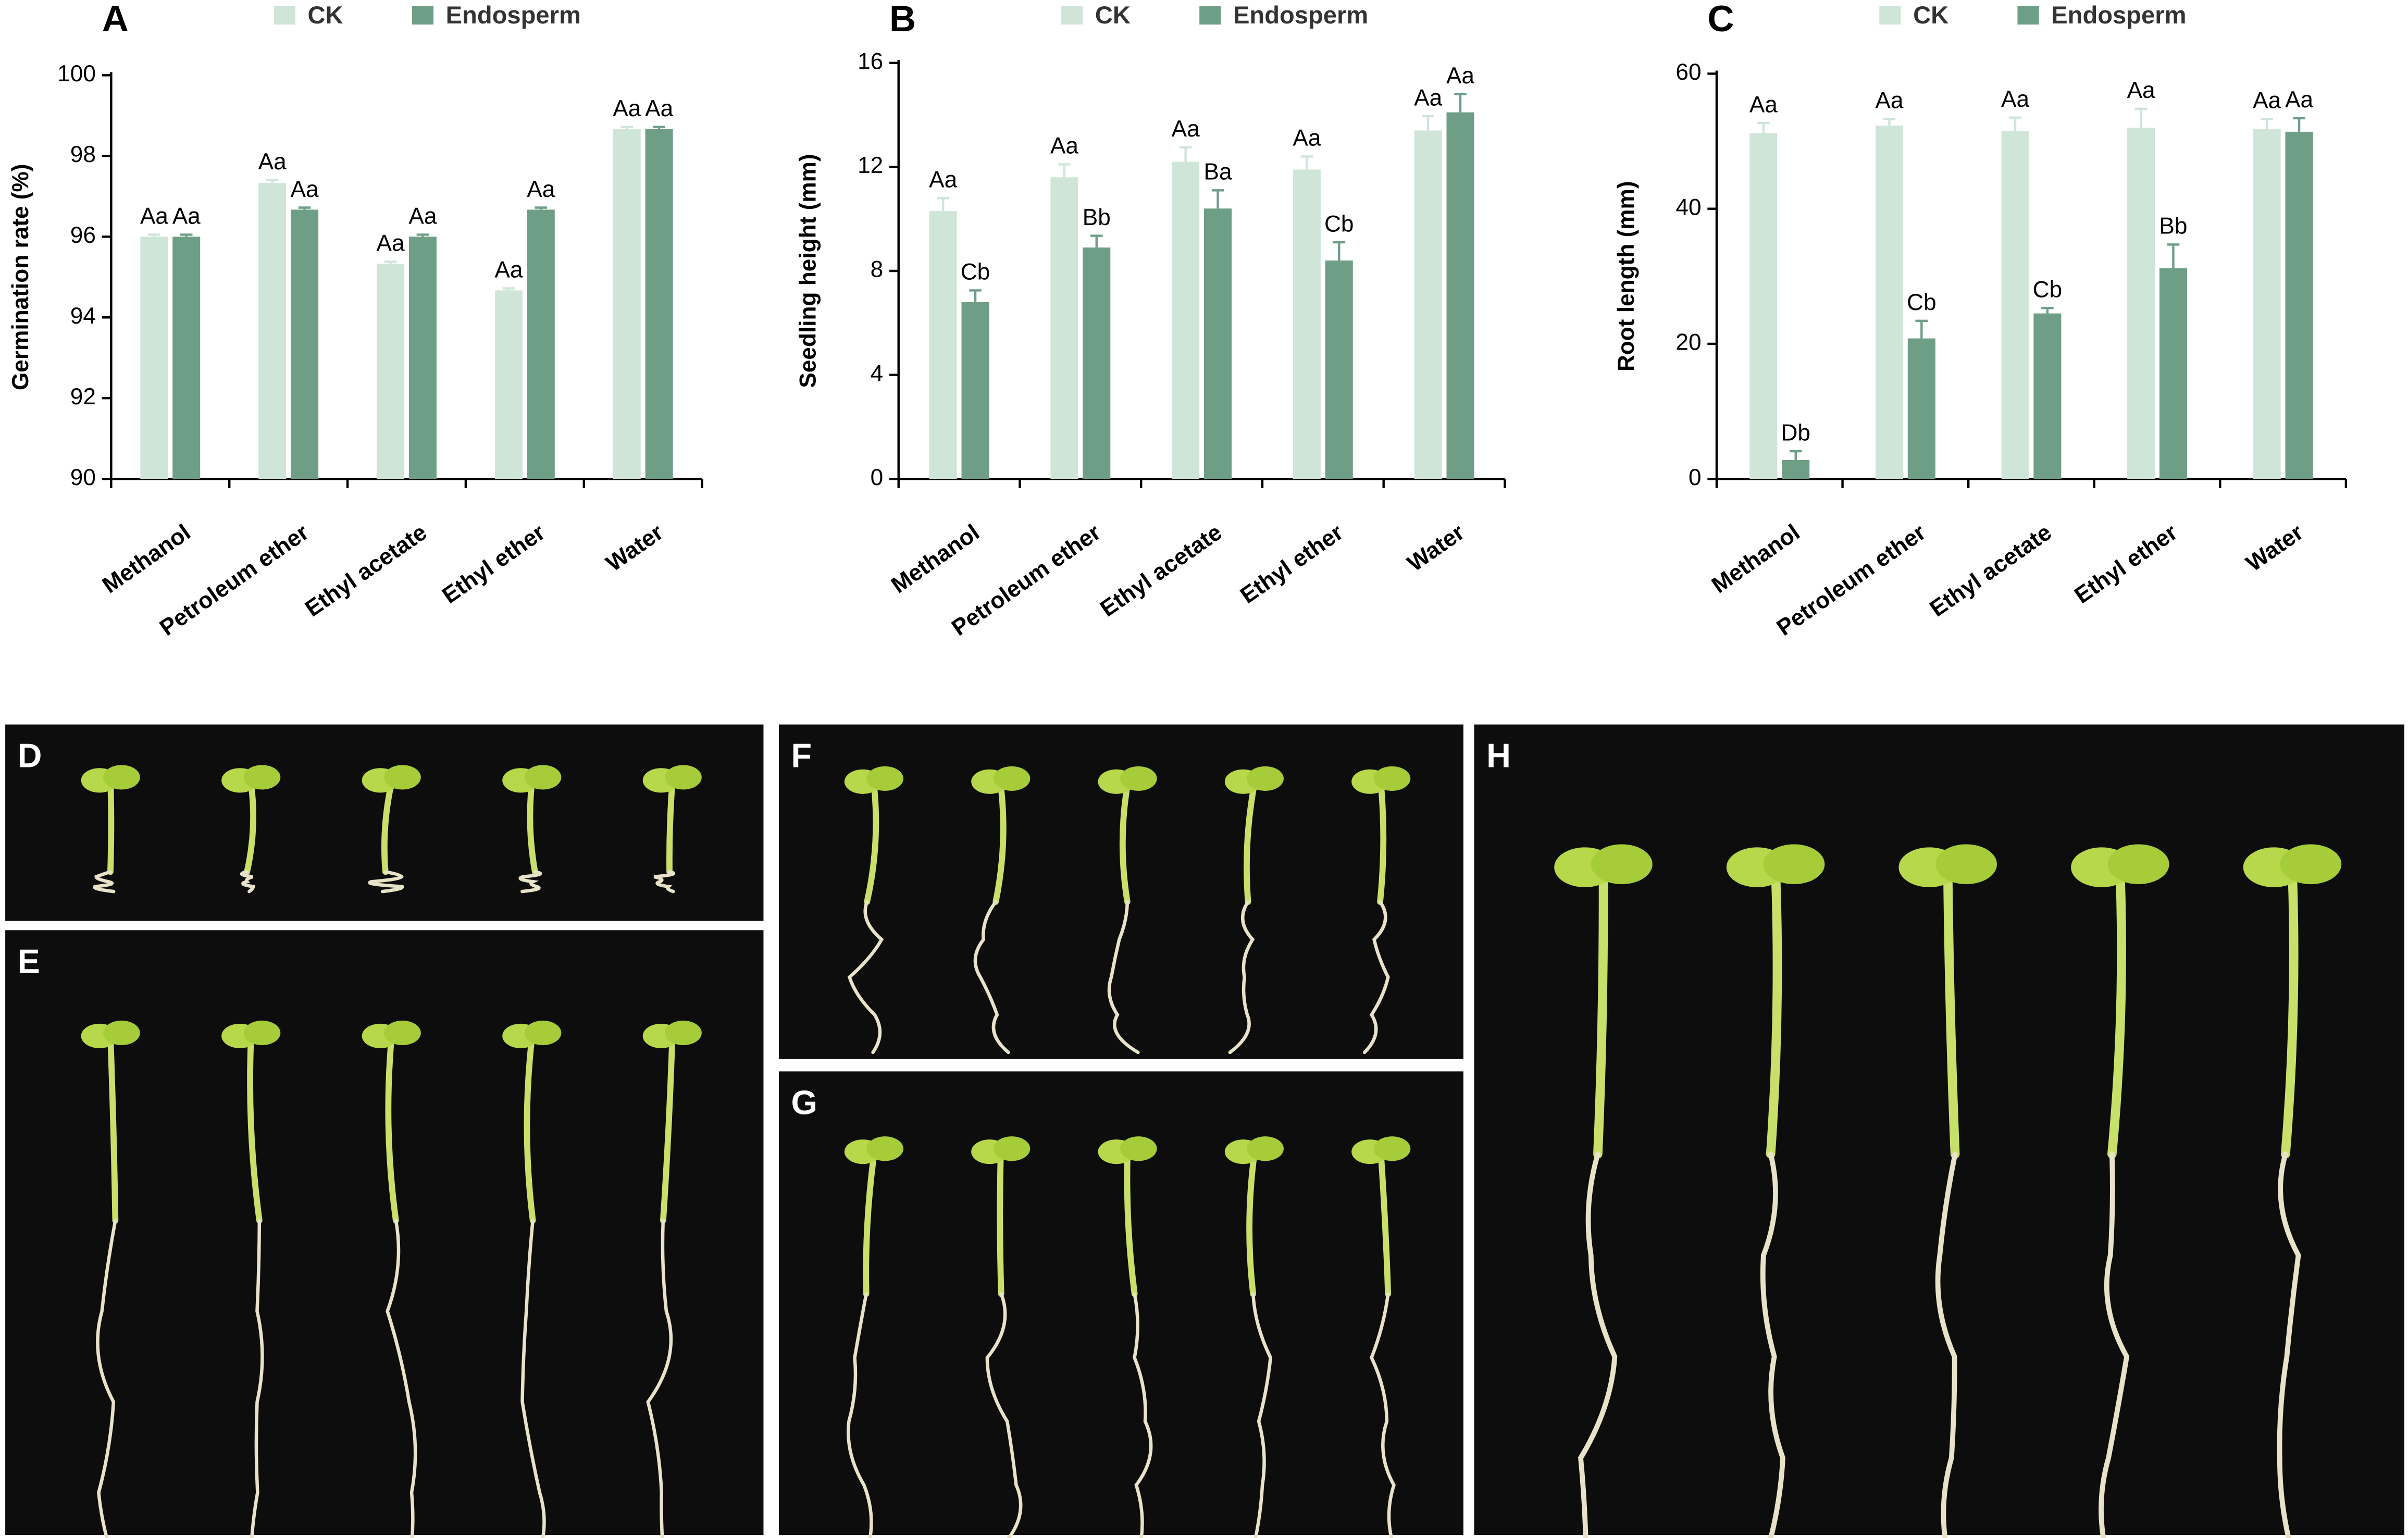  I want to click on y-axis-label: Germination rate (%), so click(20, 277).